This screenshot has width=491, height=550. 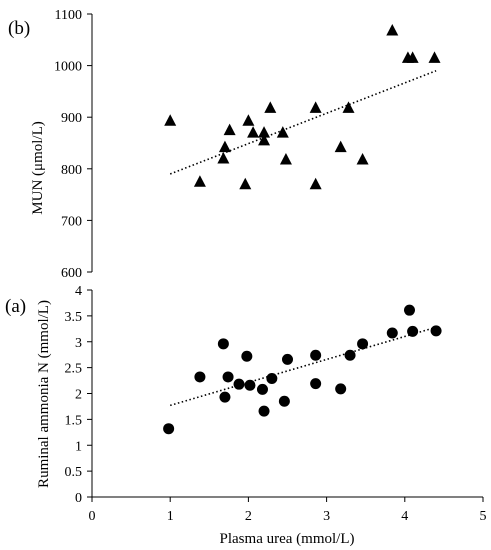 What do you see at coordinates (68, 67) in the screenshot?
I see `panel-b-y-tick-label: 1000` at bounding box center [68, 67].